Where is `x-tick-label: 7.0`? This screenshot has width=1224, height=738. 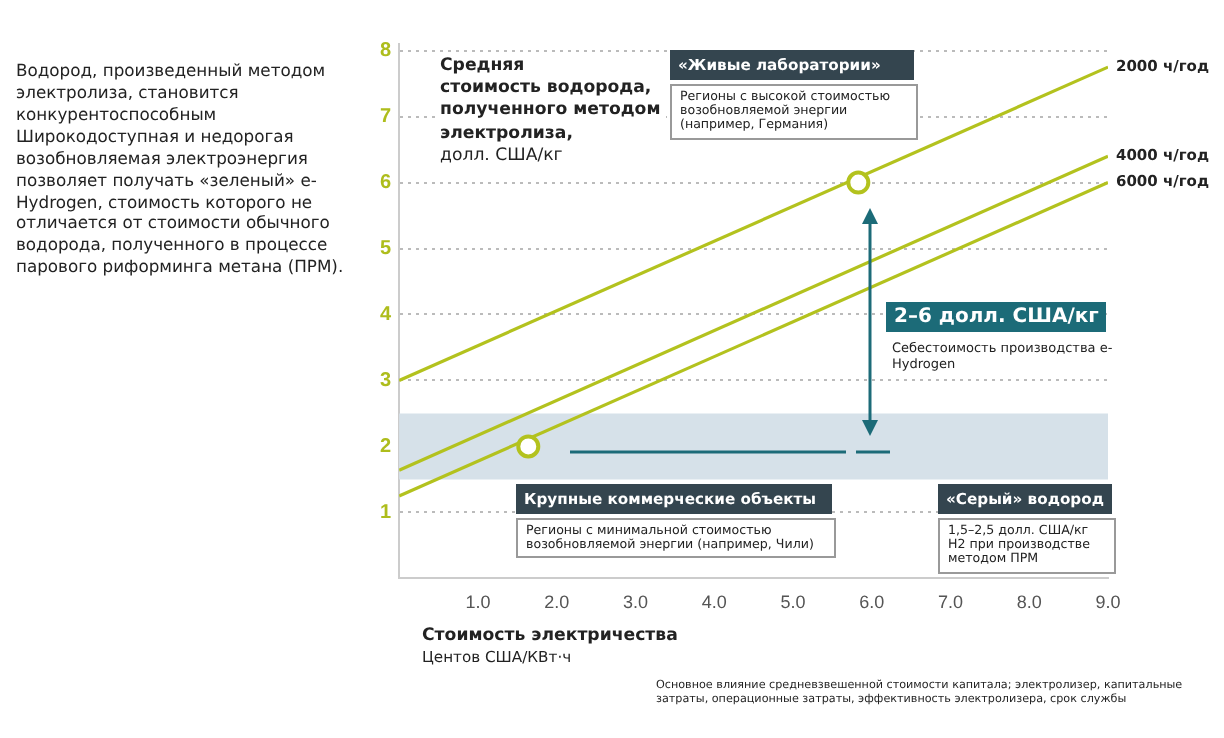 x-tick-label: 7.0 is located at coordinates (950, 602).